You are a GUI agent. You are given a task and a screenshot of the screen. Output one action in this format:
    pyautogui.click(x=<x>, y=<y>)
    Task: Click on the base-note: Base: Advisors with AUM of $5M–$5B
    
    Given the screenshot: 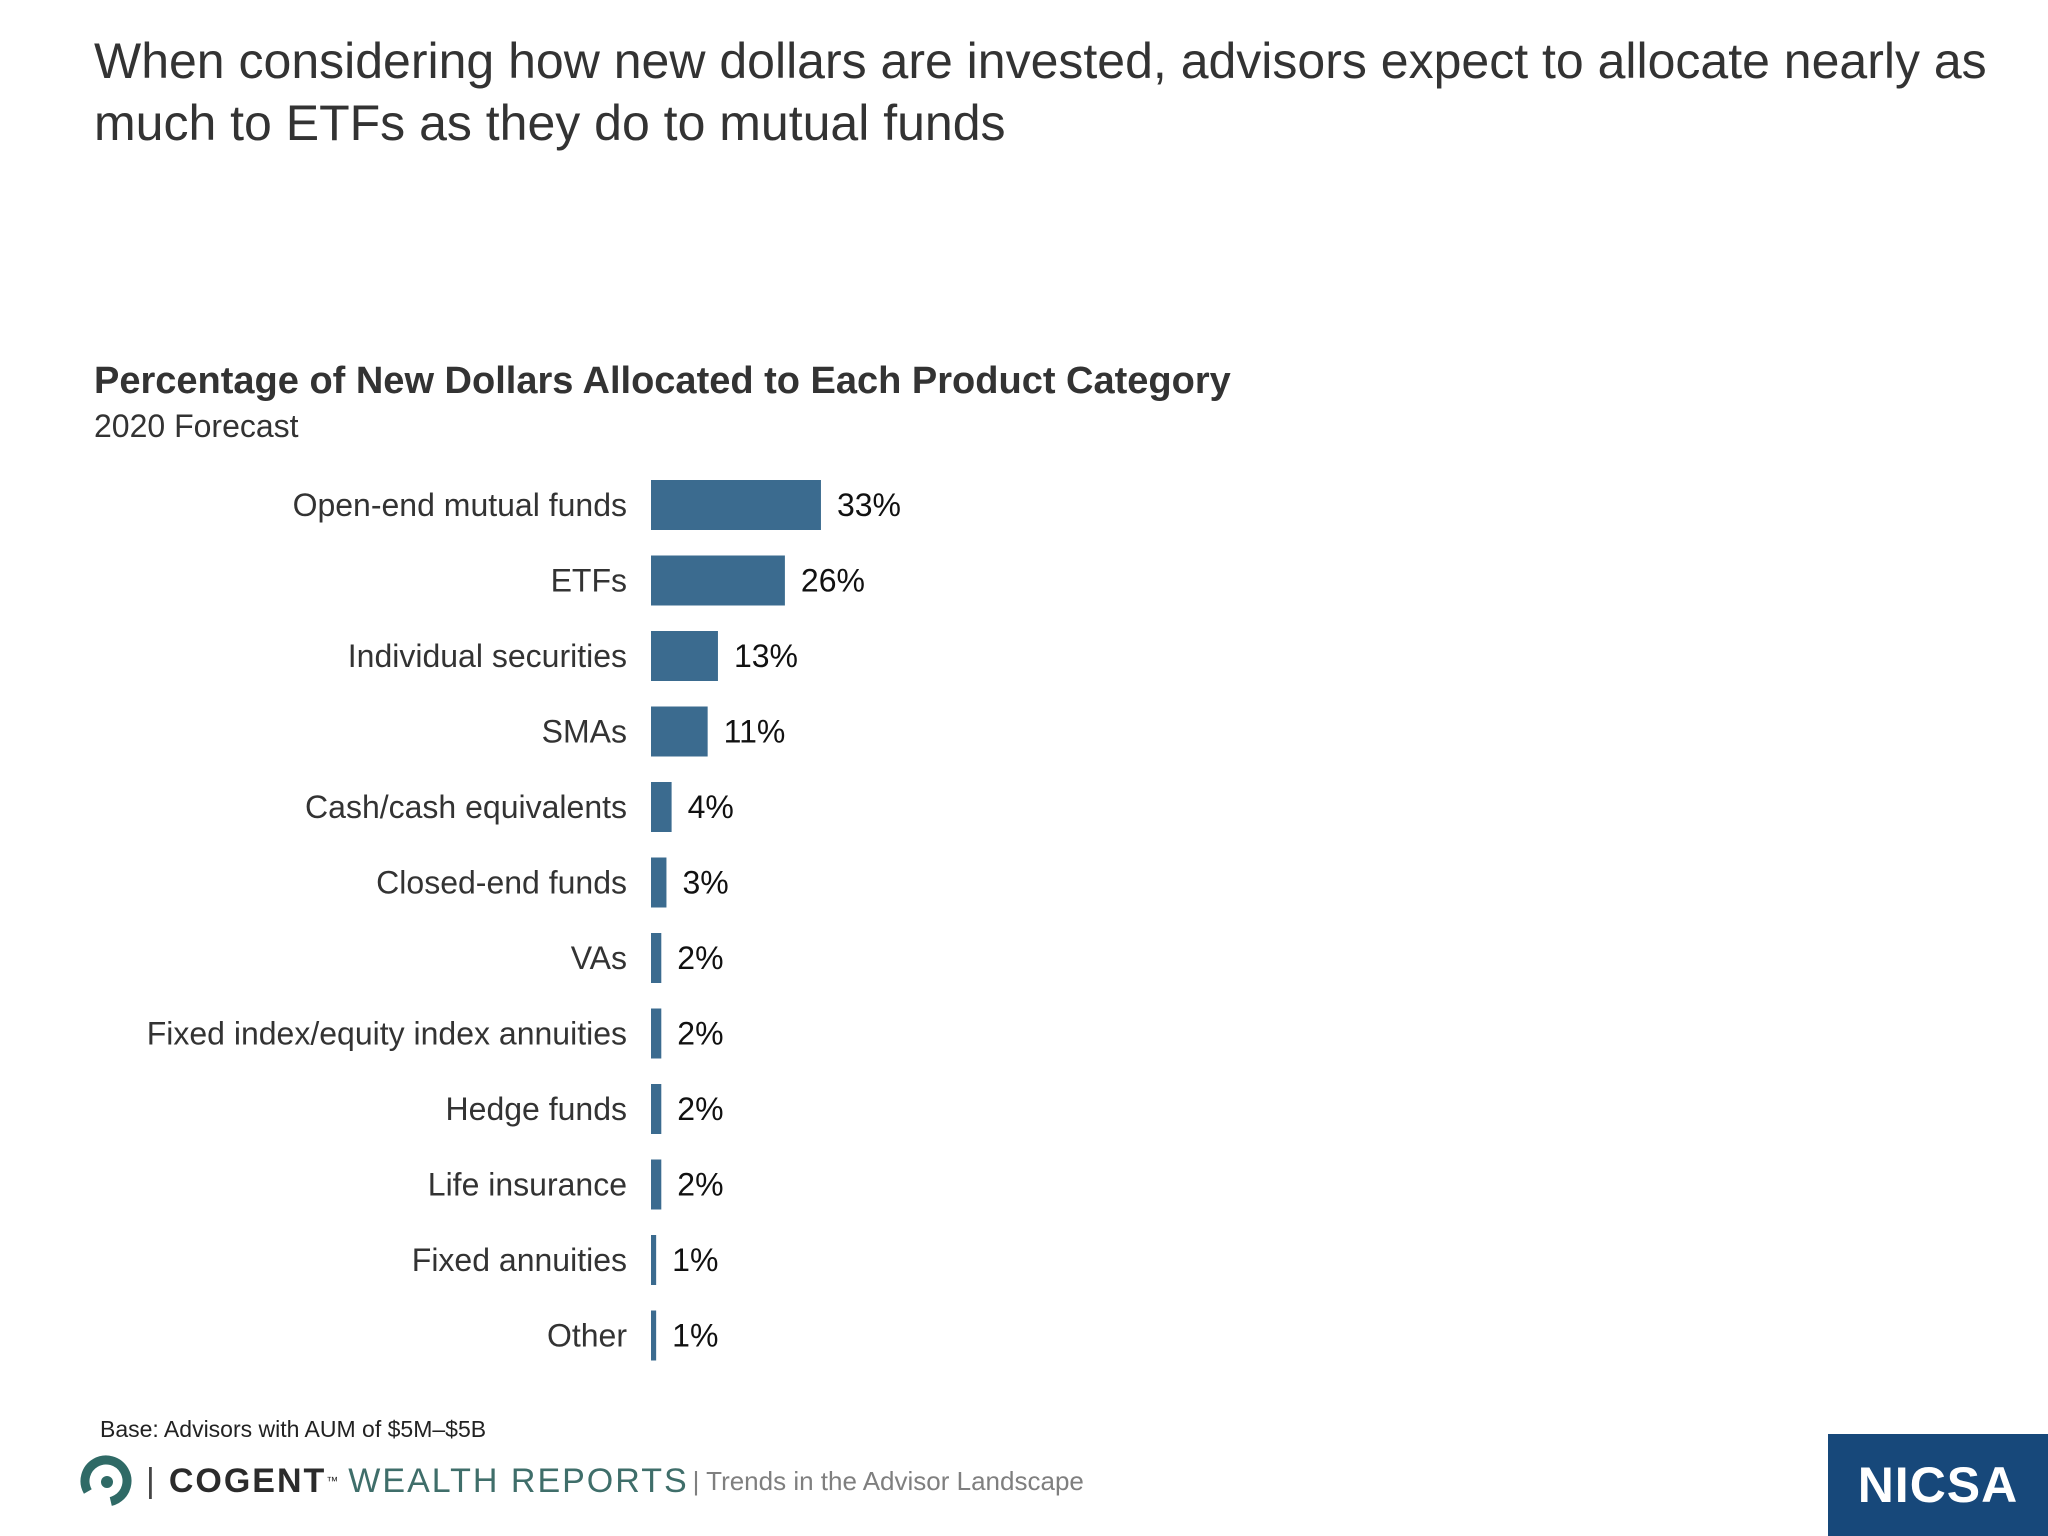 What is the action you would take?
    pyautogui.click(x=293, y=1429)
    